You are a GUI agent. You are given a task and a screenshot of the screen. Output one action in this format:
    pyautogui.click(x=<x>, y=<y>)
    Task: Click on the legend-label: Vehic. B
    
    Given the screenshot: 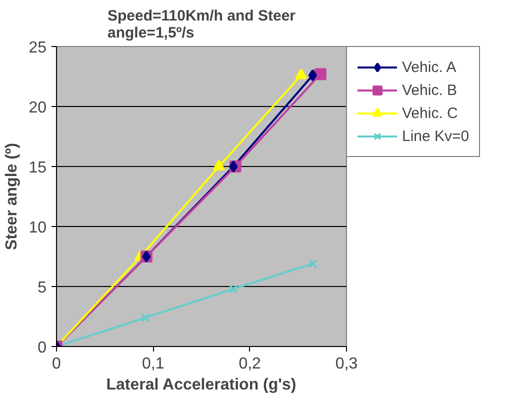 What is the action you would take?
    pyautogui.click(x=430, y=90)
    